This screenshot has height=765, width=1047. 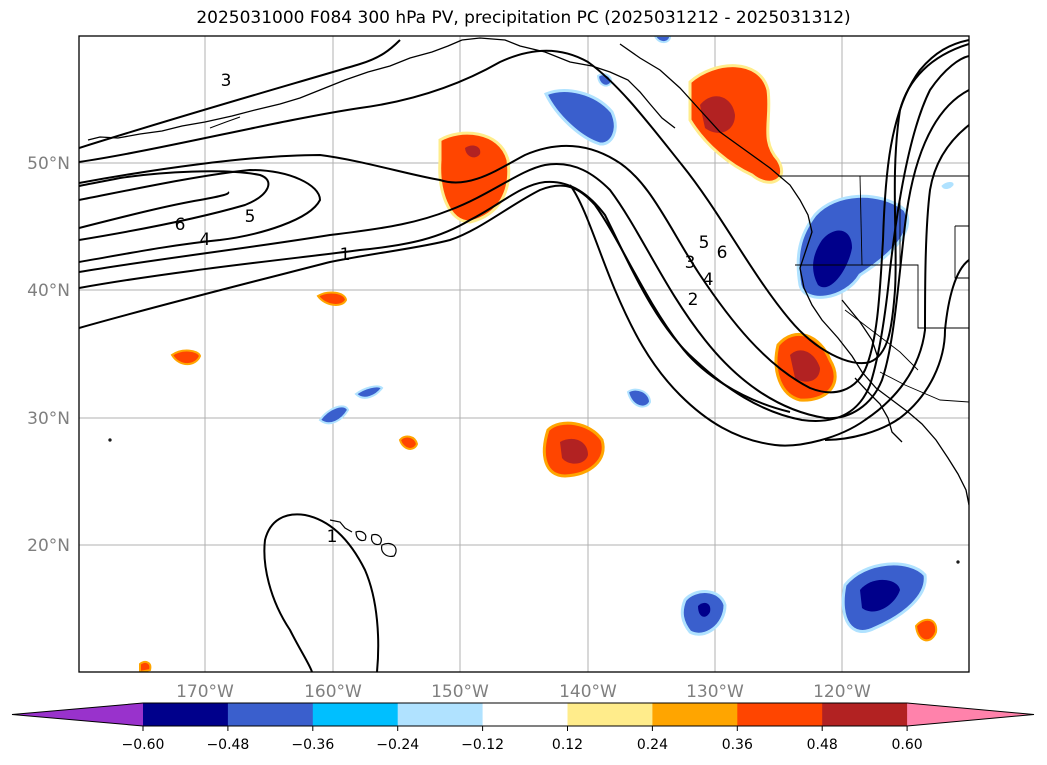 What do you see at coordinates (588, 692) in the screenshot?
I see `lon-label: 140°W` at bounding box center [588, 692].